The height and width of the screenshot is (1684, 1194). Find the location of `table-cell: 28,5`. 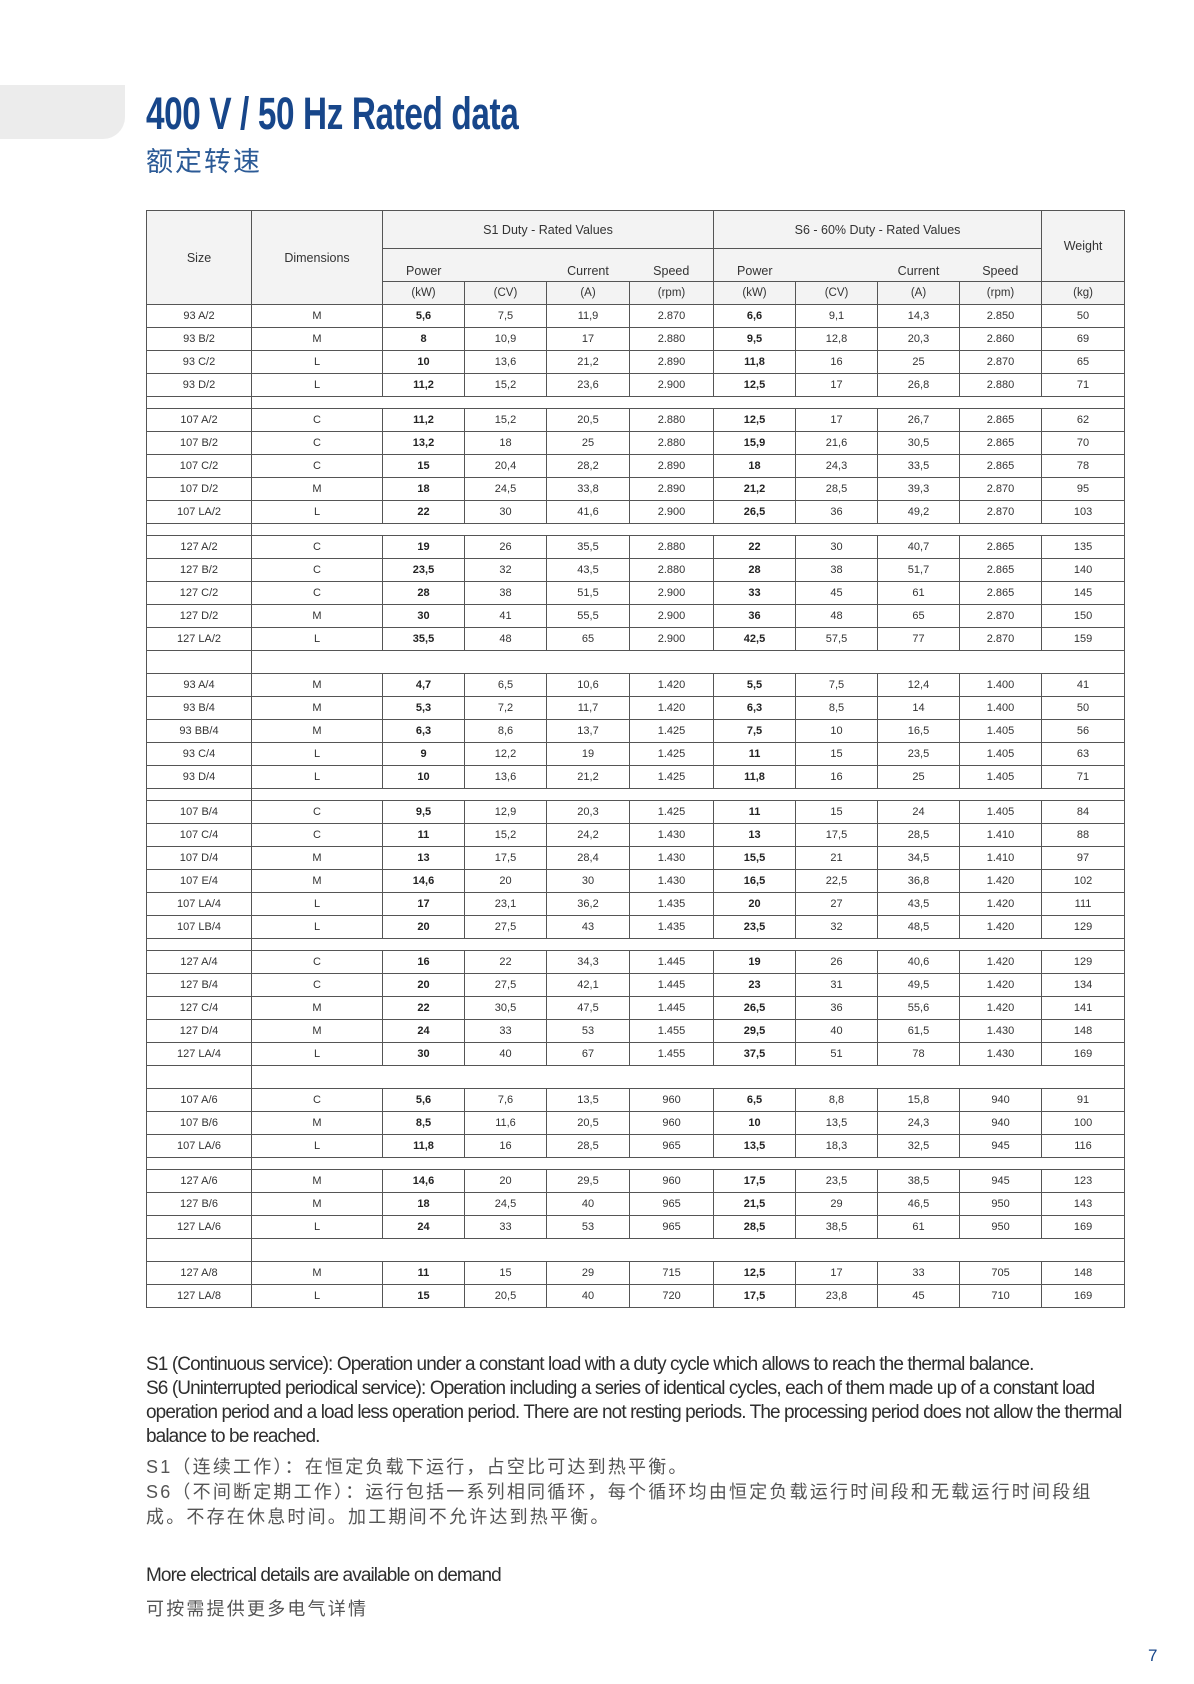

table-cell: 28,5 is located at coordinates (837, 489).